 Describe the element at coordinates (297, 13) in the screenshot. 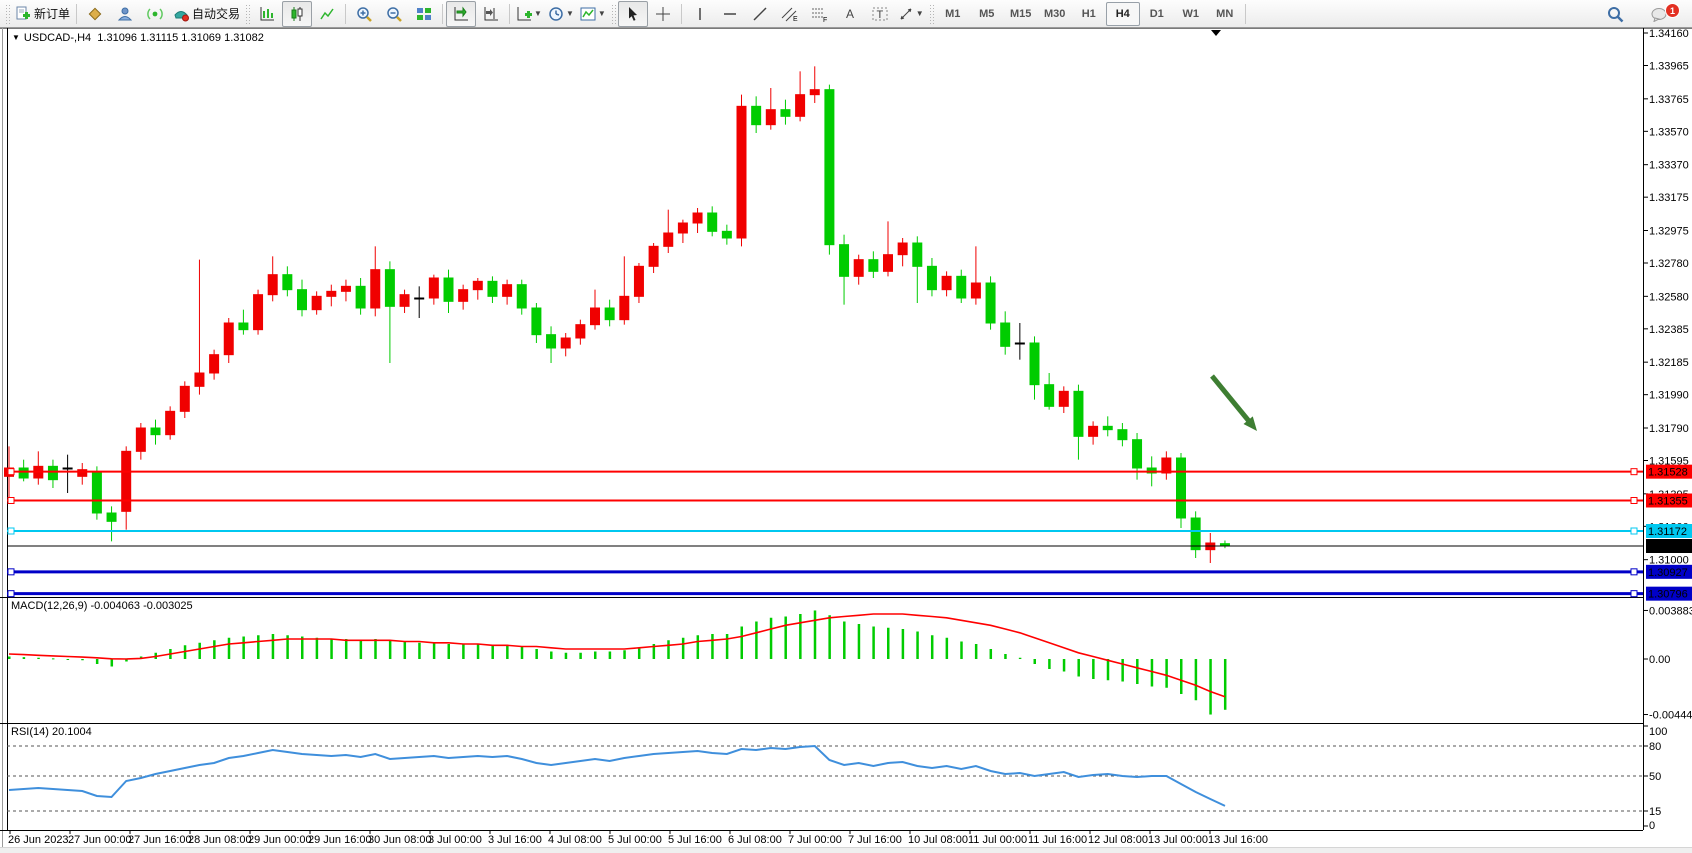

I see `candlestick-chart-button` at that location.